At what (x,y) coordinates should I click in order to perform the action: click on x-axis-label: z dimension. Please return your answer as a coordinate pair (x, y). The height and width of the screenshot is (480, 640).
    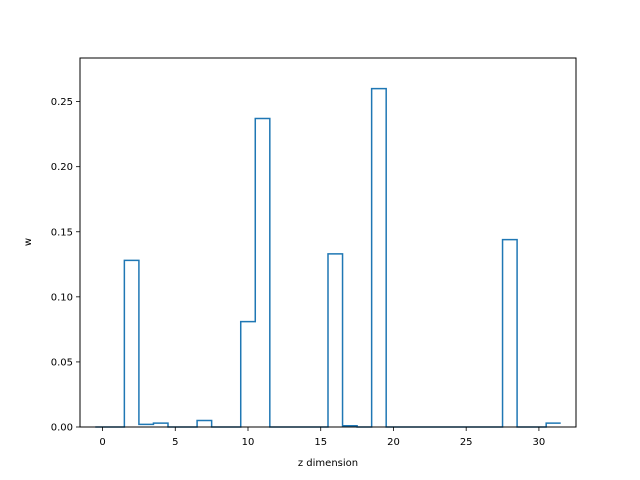
    Looking at the image, I should click on (328, 463).